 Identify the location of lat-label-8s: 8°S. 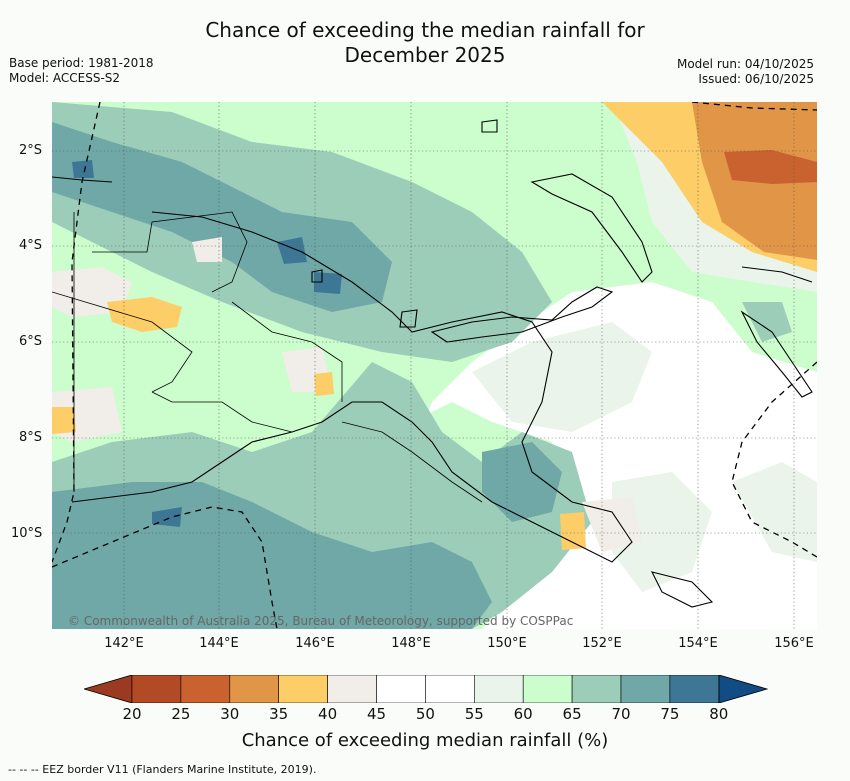
(31, 437).